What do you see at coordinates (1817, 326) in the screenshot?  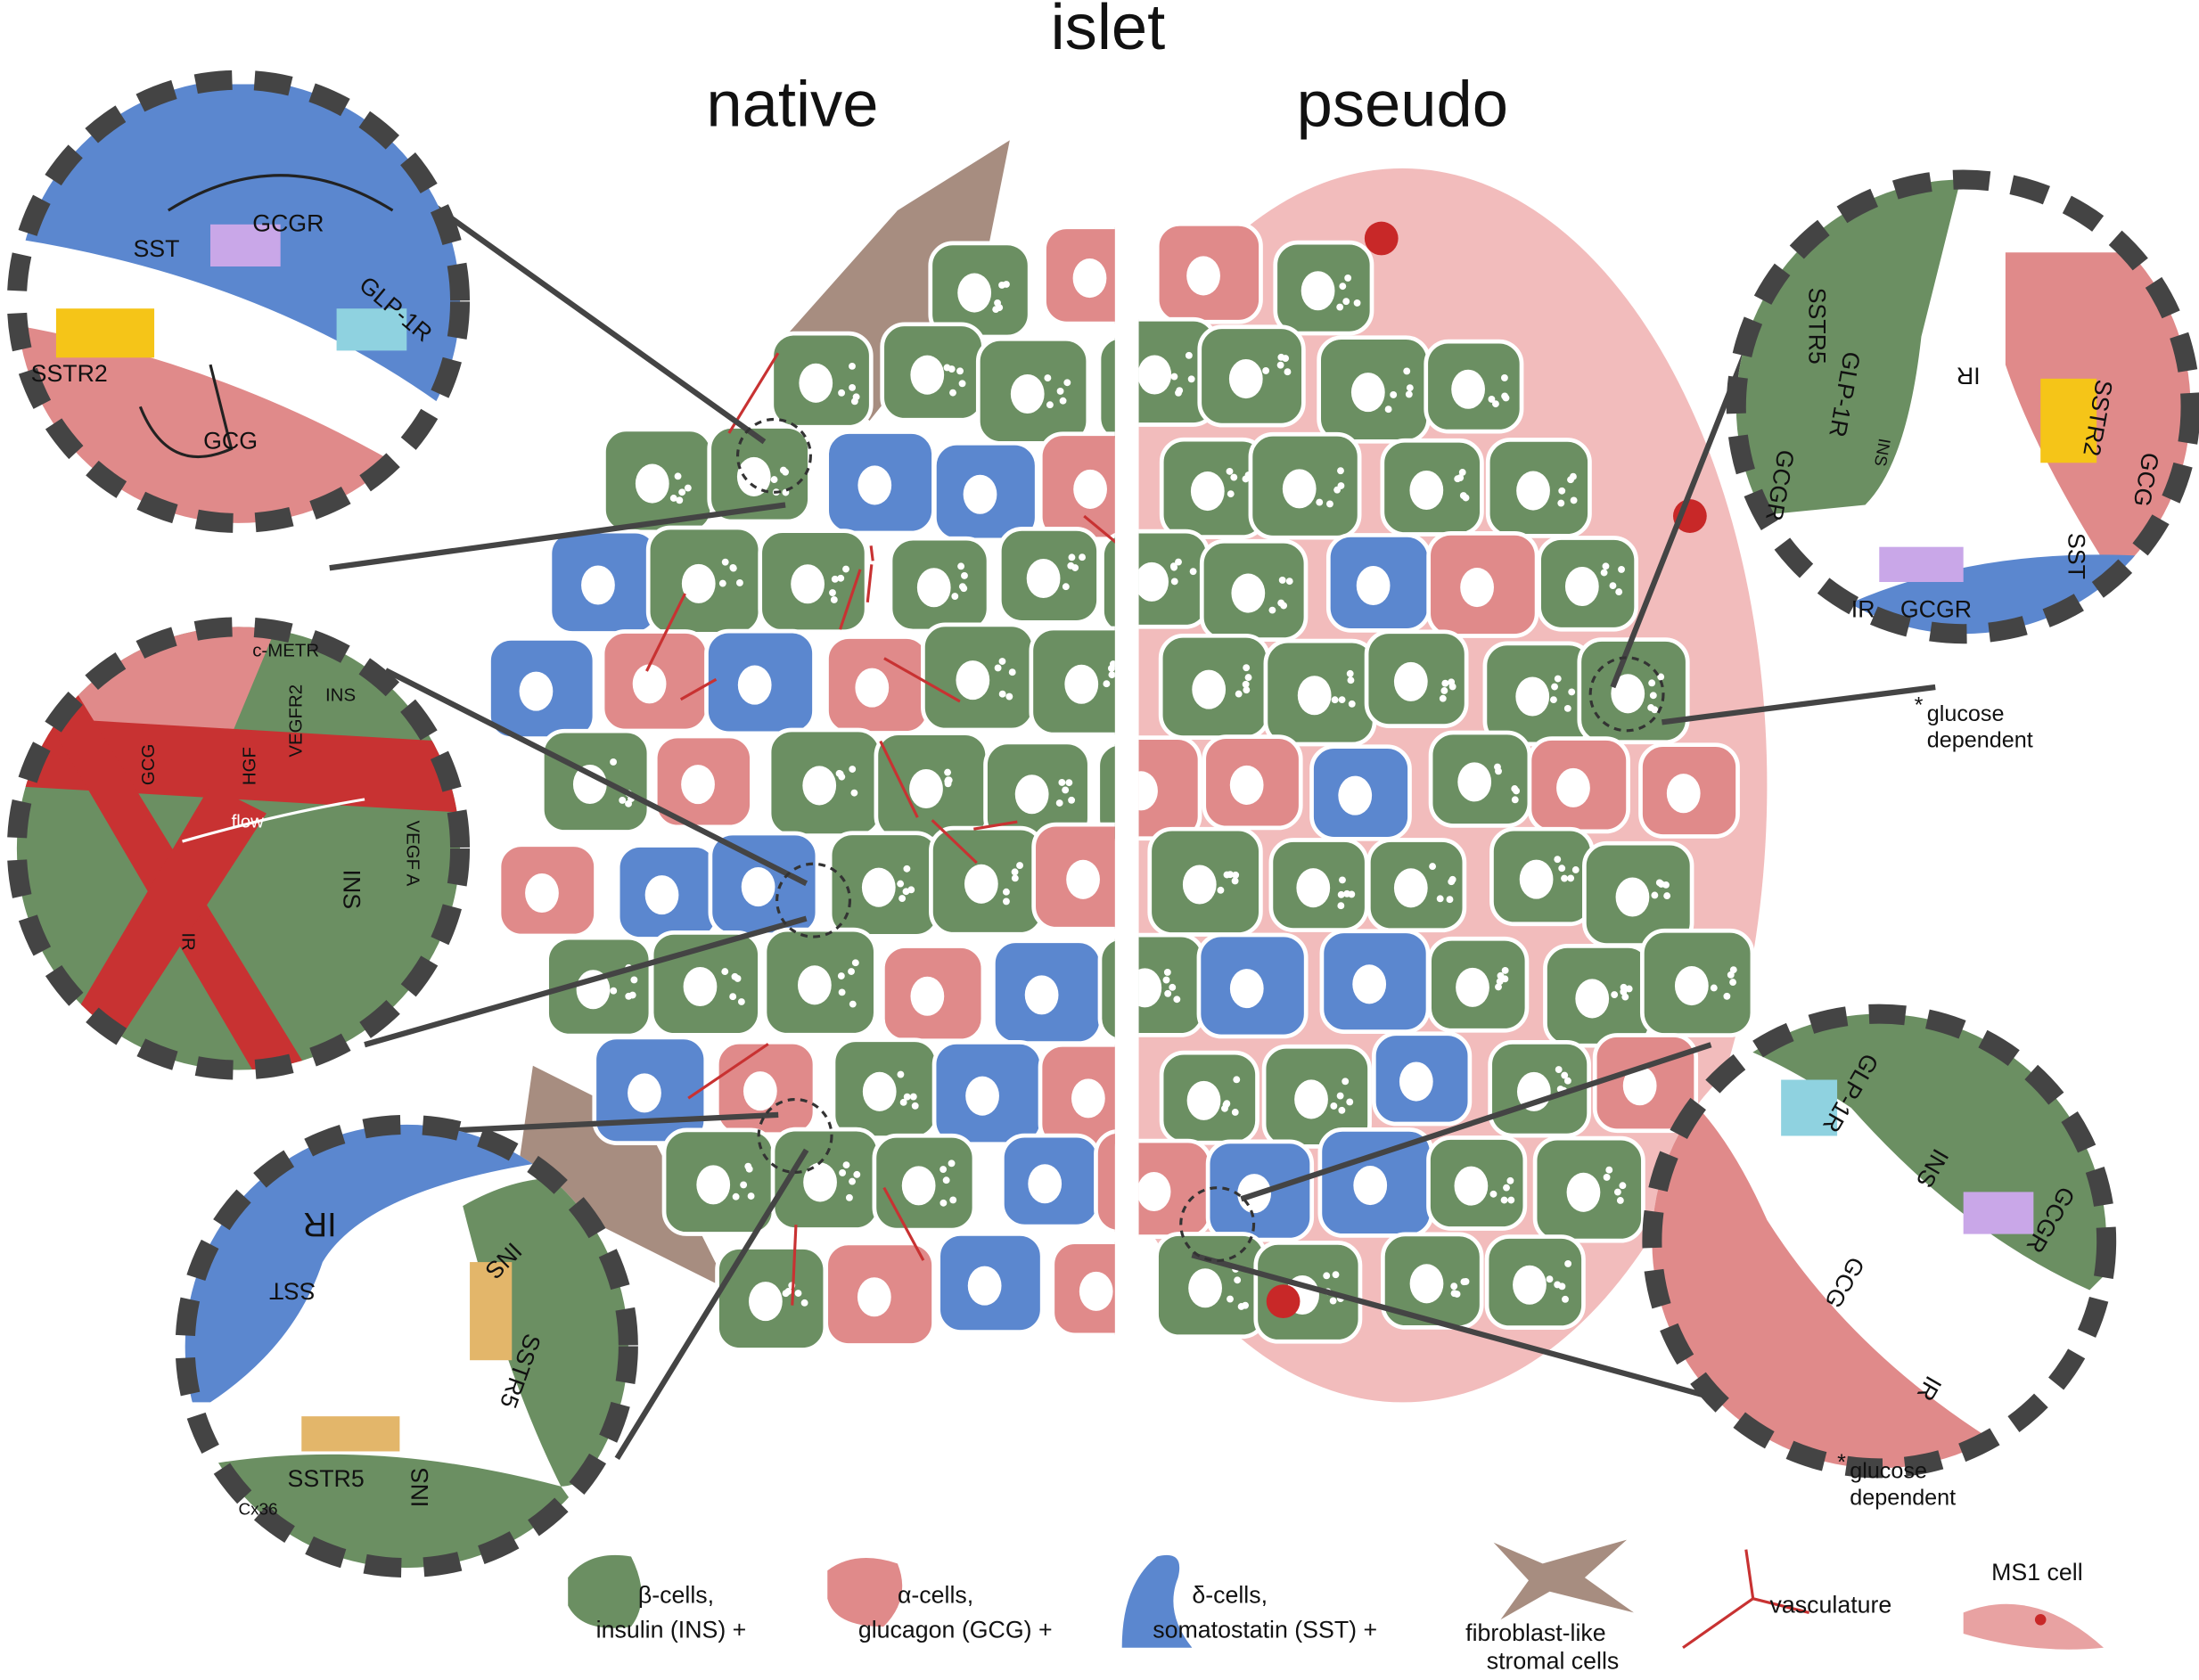 I see `label: SSTR5` at bounding box center [1817, 326].